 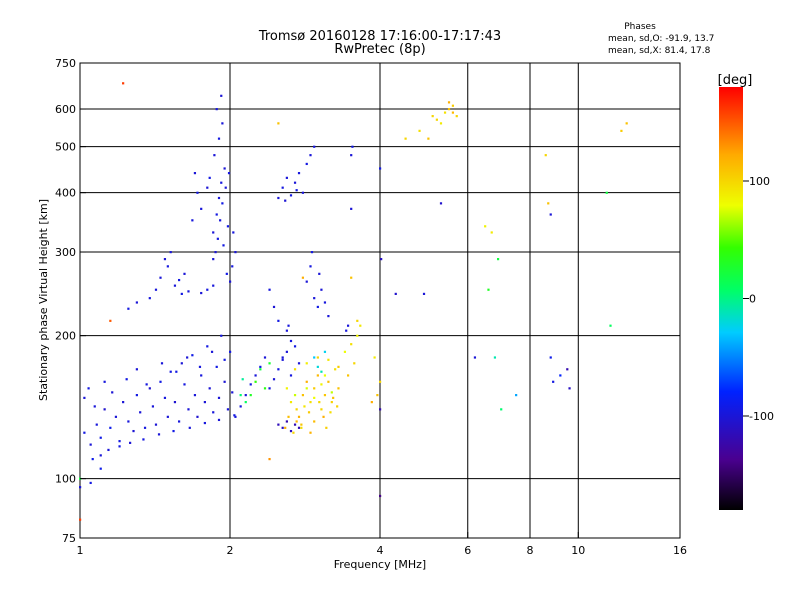 I want to click on x-axis-ticks: 1 2 4 6 8 10 16, so click(x=382, y=544).